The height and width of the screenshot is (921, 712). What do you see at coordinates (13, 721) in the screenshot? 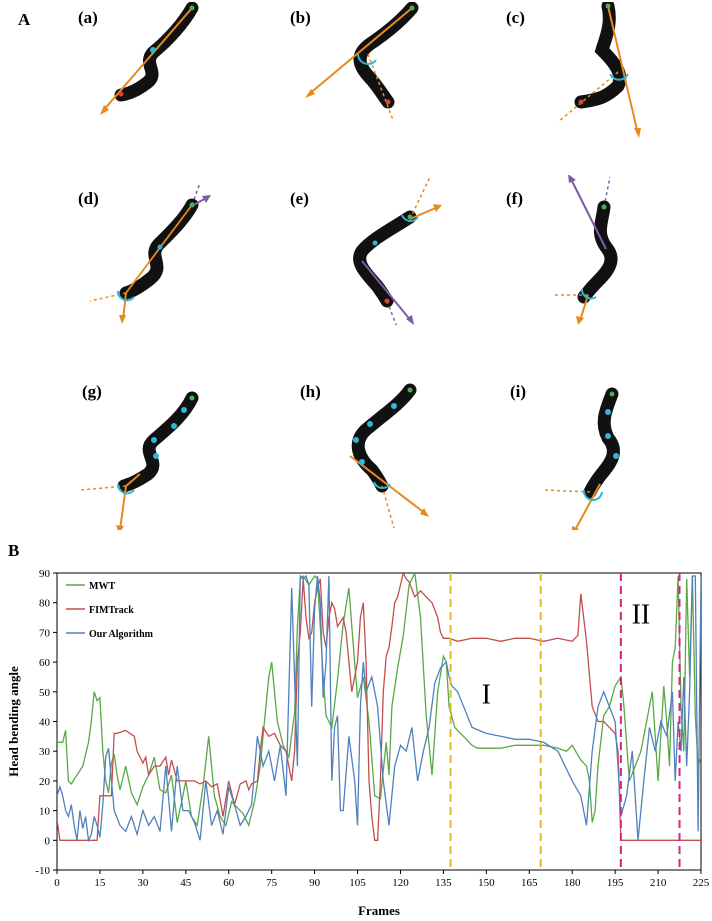
I see `y-axis-label: Head bending angle` at bounding box center [13, 721].